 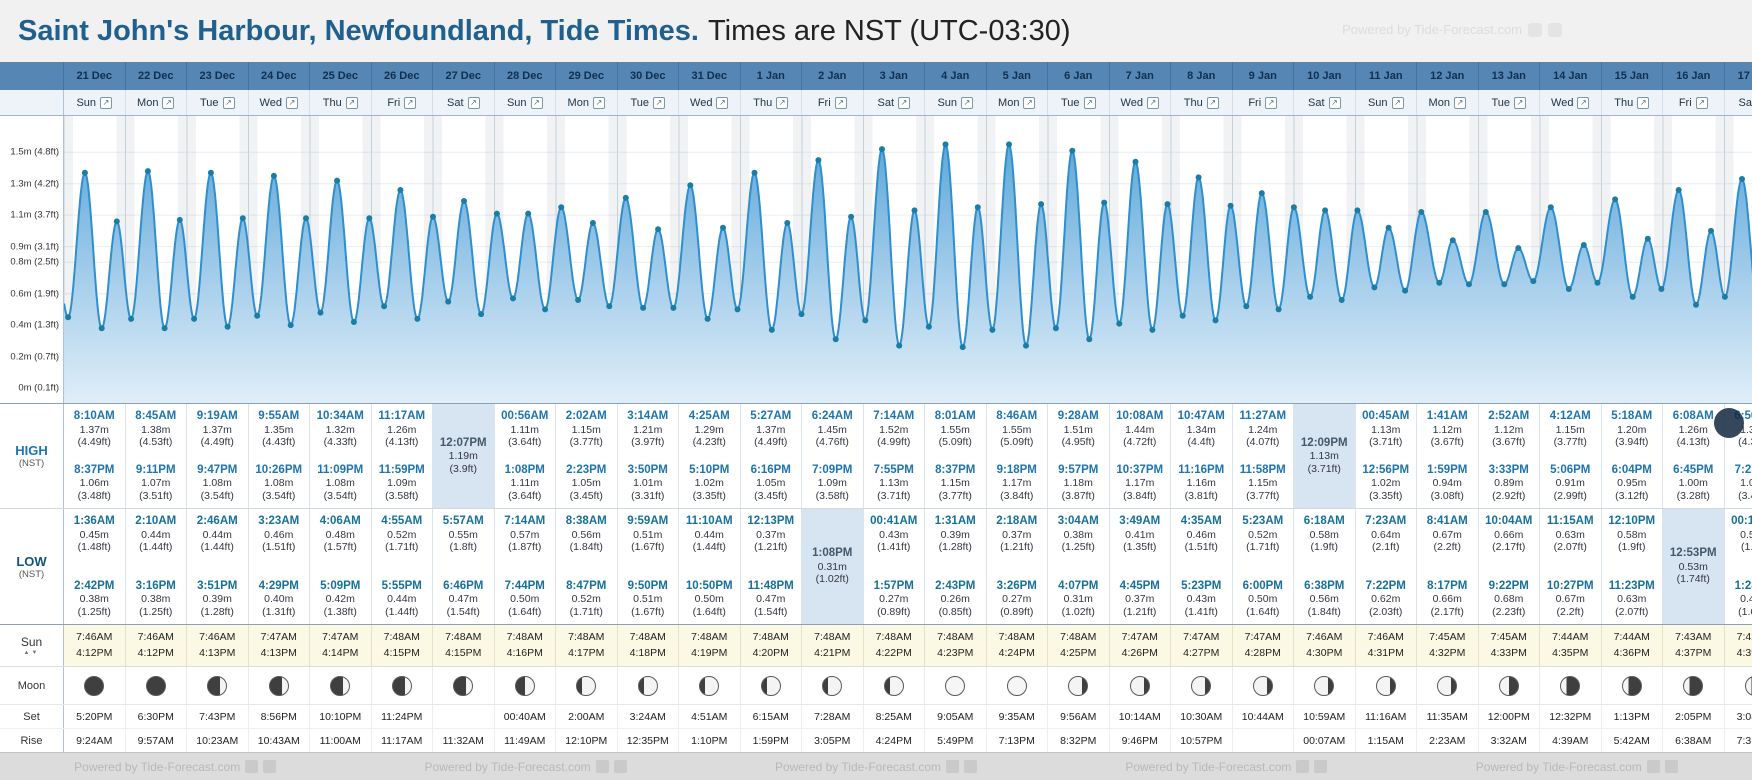 What do you see at coordinates (401, 469) in the screenshot?
I see `tide-time: 11:59PM` at bounding box center [401, 469].